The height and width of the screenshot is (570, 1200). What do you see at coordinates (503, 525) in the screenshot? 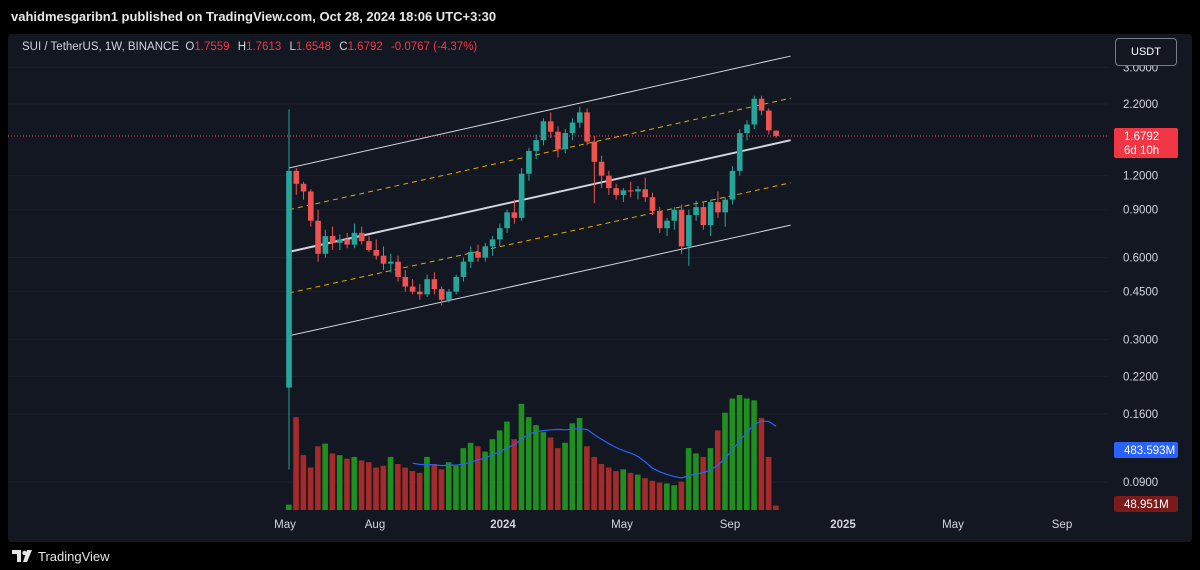
I see `time-axis-label: 2024` at bounding box center [503, 525].